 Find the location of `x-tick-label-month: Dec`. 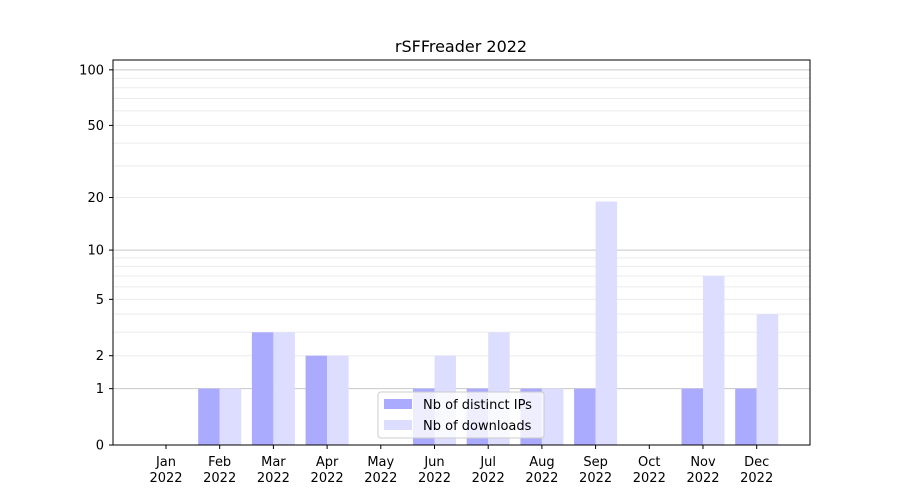

x-tick-label-month: Dec is located at coordinates (756, 462).